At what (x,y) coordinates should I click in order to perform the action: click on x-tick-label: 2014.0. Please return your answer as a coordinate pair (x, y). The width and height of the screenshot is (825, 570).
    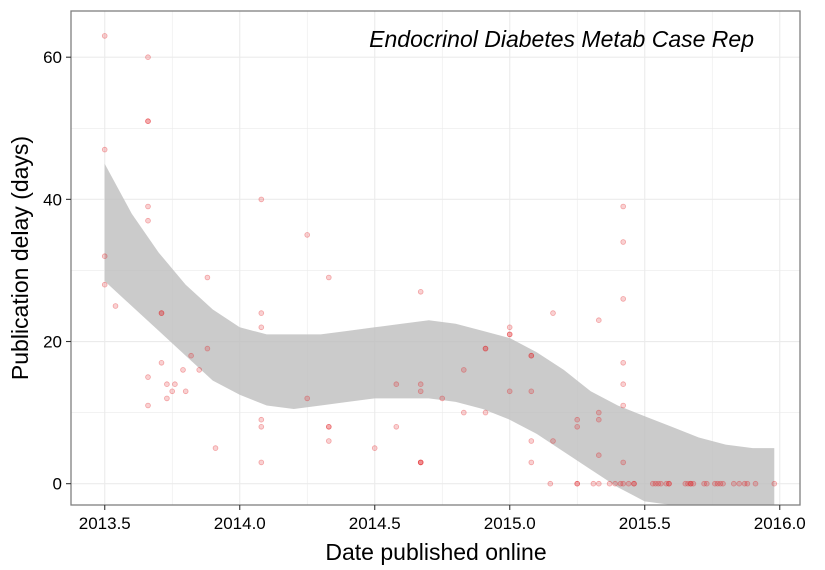
    Looking at the image, I should click on (240, 523).